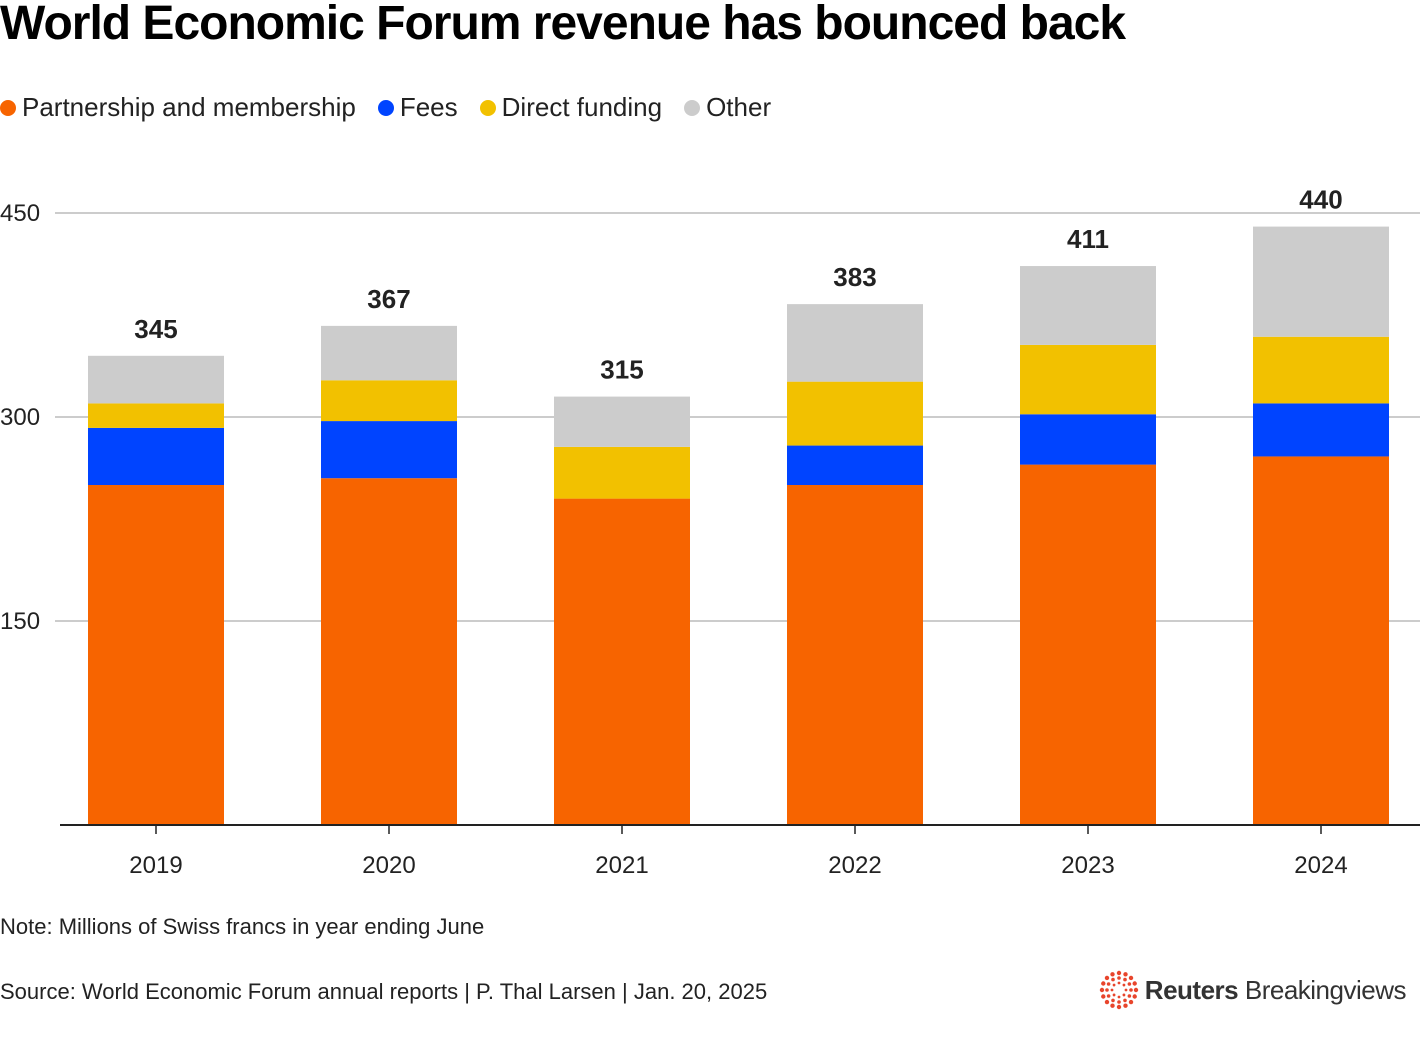 Image resolution: width=1420 pixels, height=1040 pixels. What do you see at coordinates (1191, 989) in the screenshot?
I see `logo-brand: Reuters` at bounding box center [1191, 989].